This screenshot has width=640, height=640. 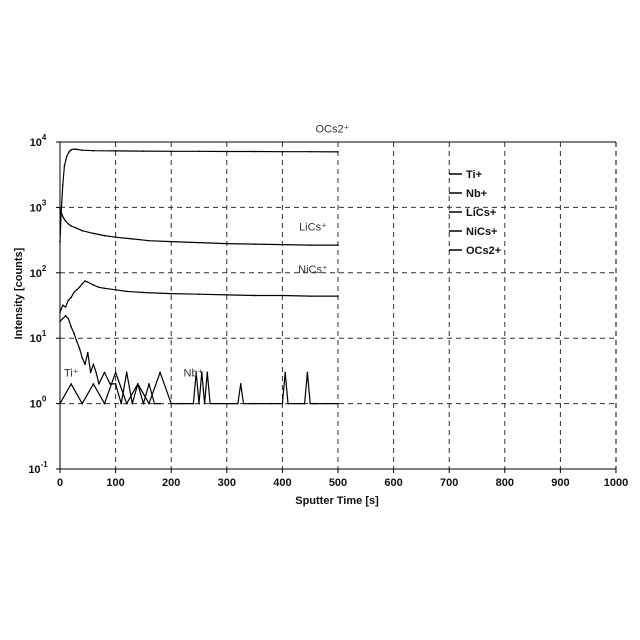 I want to click on y-tick-exponent: -1, so click(x=45, y=464).